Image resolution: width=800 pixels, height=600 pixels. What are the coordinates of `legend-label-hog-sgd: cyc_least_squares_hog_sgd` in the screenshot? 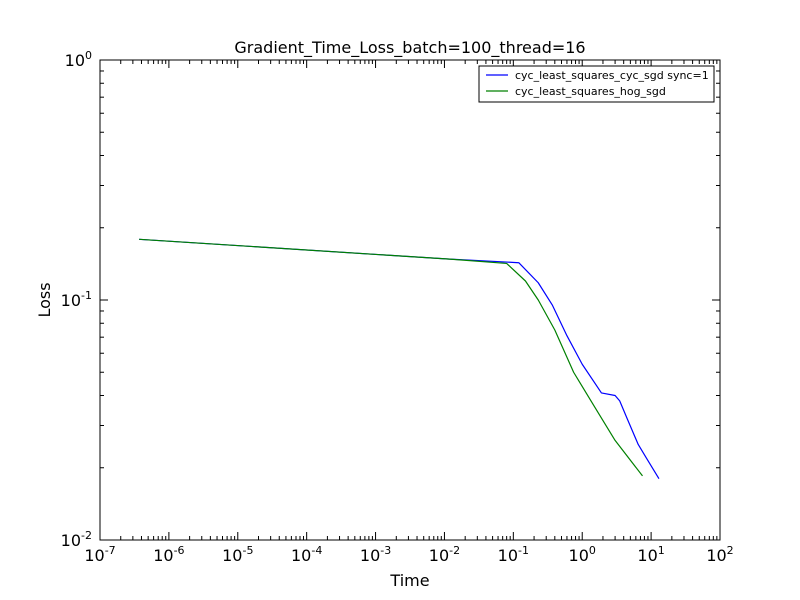 It's located at (590, 91).